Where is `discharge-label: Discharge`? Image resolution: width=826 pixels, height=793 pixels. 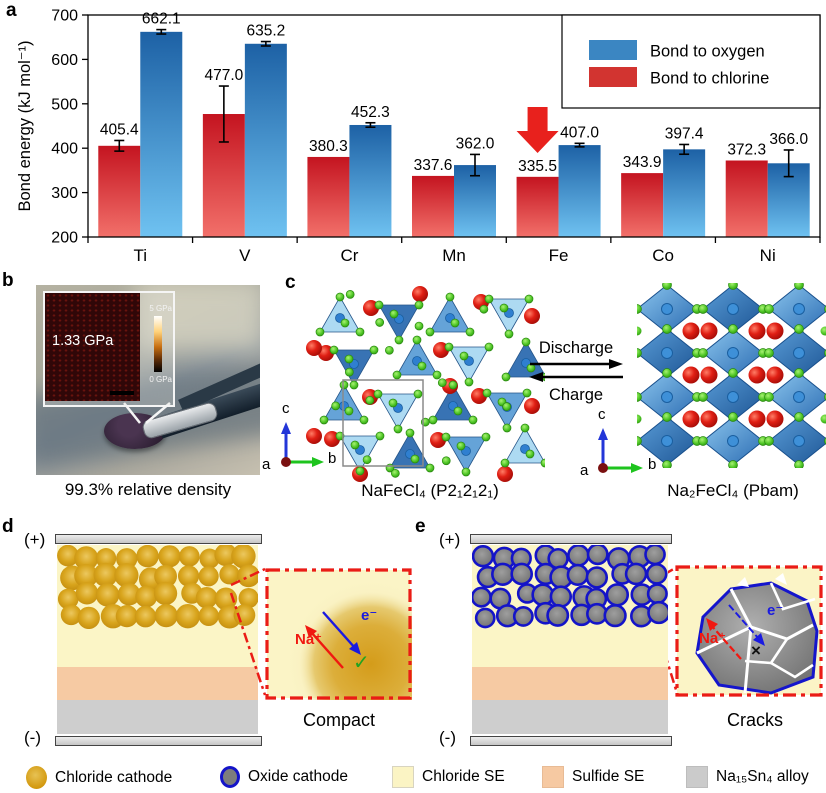
discharge-label: Discharge is located at coordinates (576, 348).